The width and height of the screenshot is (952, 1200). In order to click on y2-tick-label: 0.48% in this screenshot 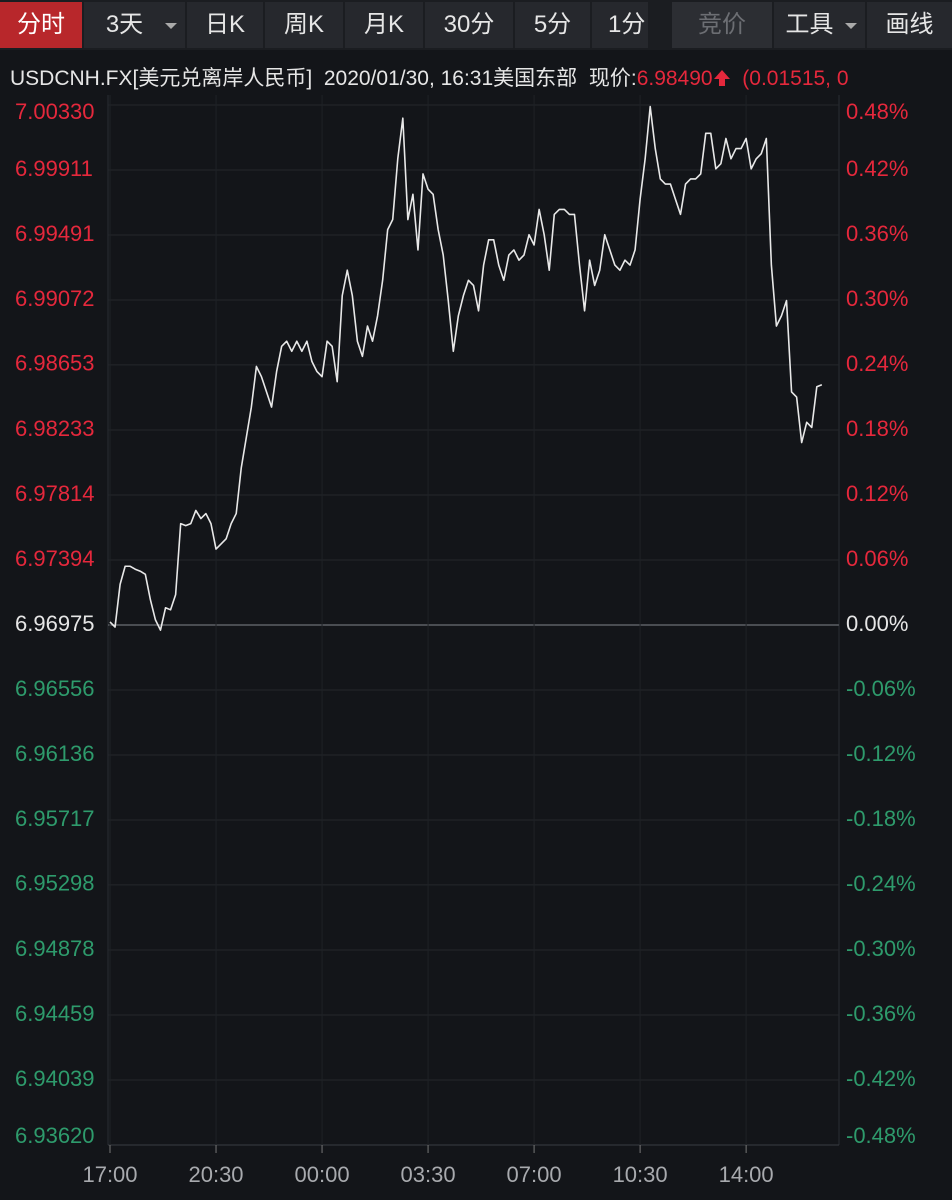, I will do `click(877, 111)`.